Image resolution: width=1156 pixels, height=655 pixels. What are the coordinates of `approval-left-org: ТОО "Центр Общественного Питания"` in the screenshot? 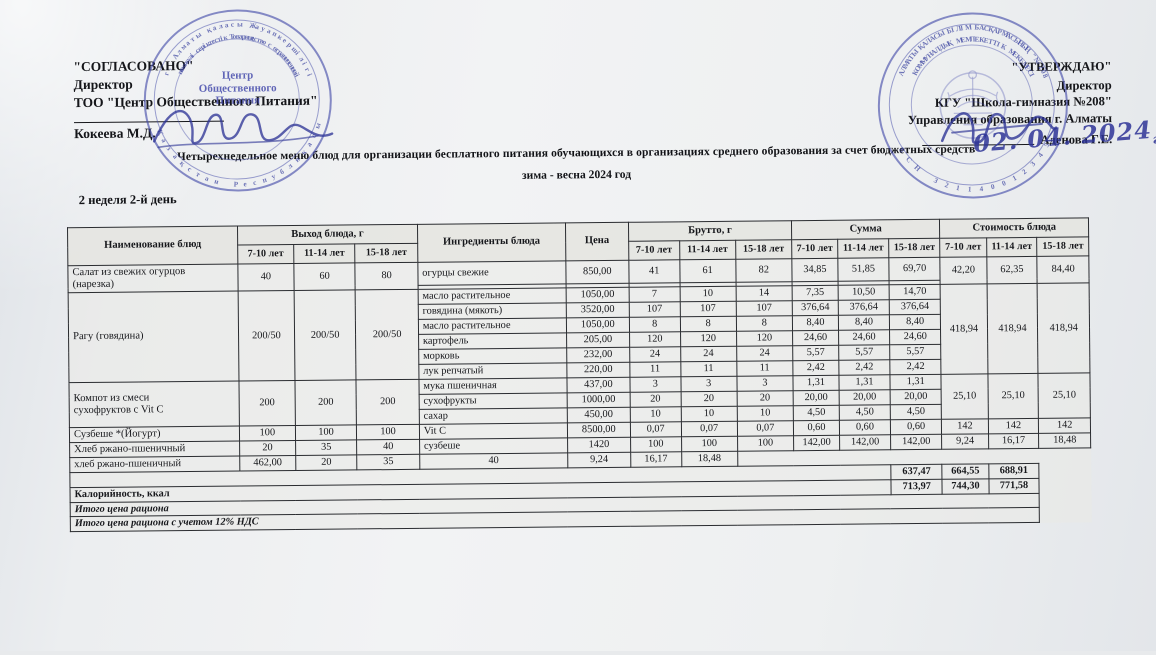 It's located at (195, 101).